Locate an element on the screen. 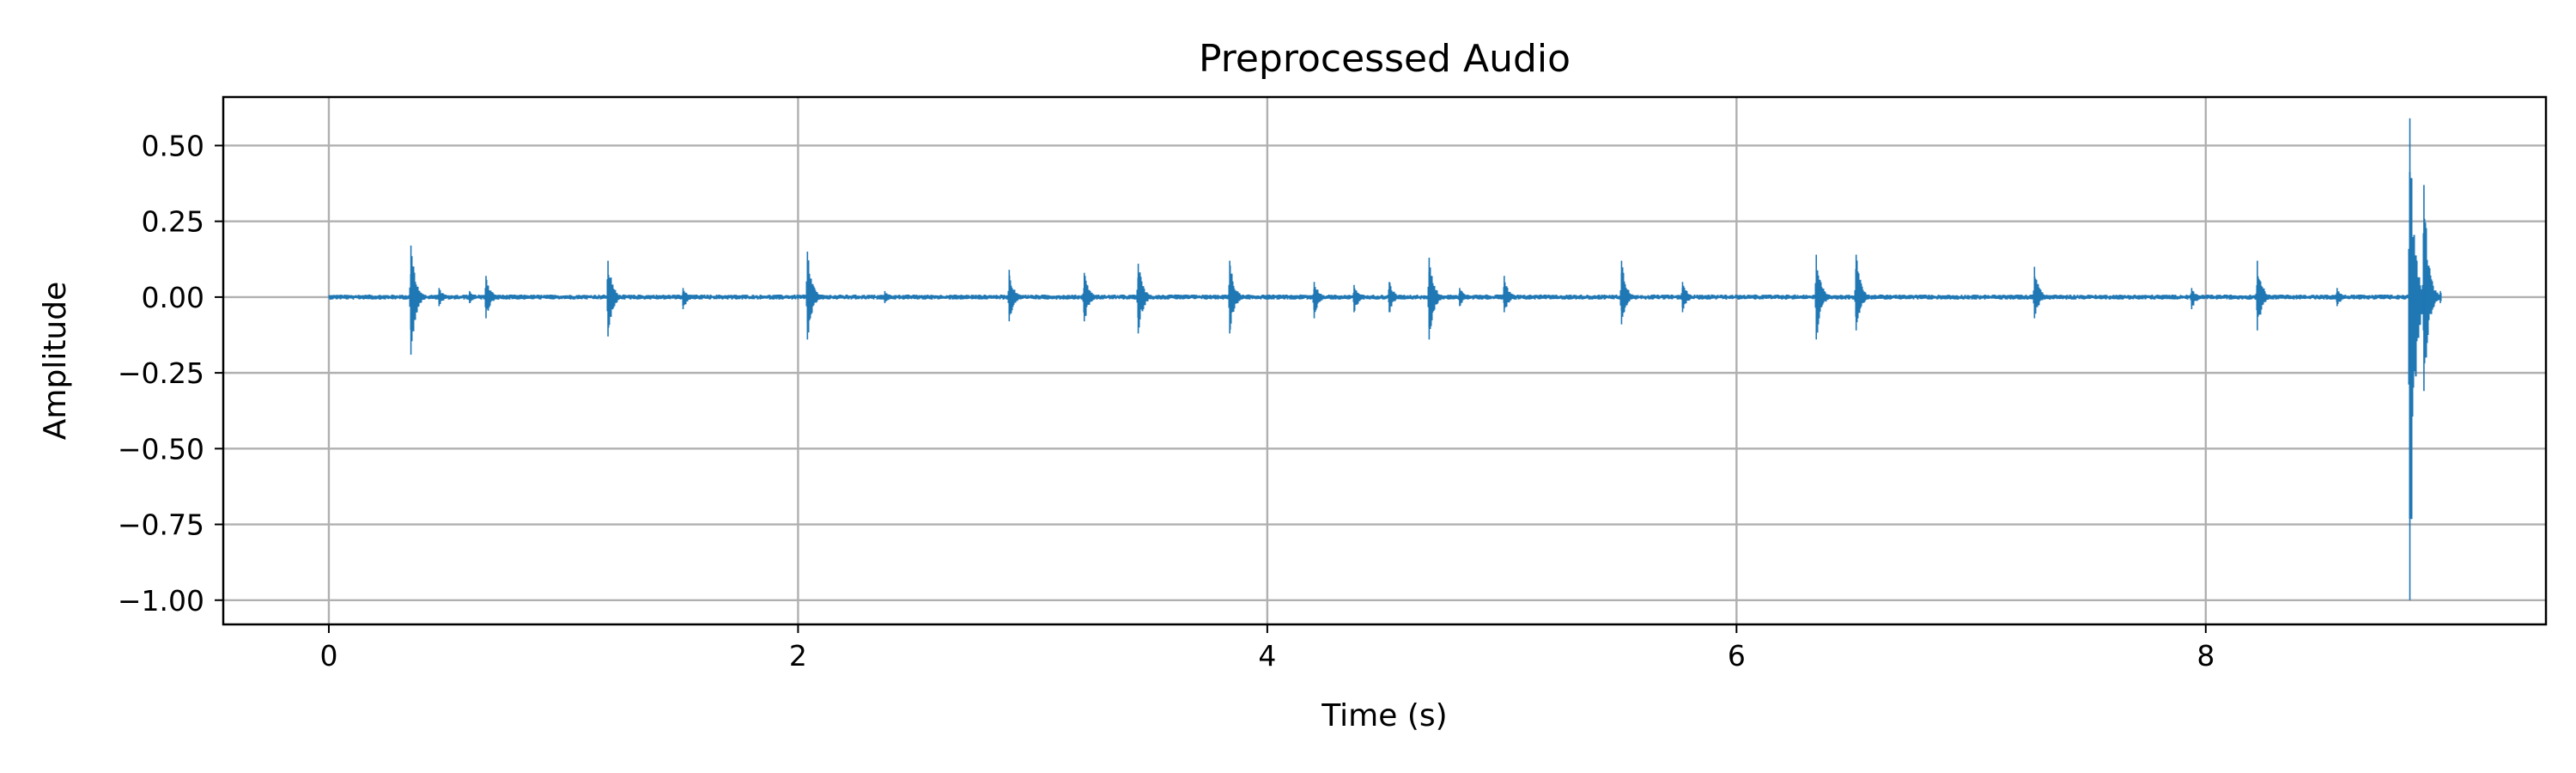 The height and width of the screenshot is (773, 2576). x-axis-title: Time (s) is located at coordinates (1384, 715).